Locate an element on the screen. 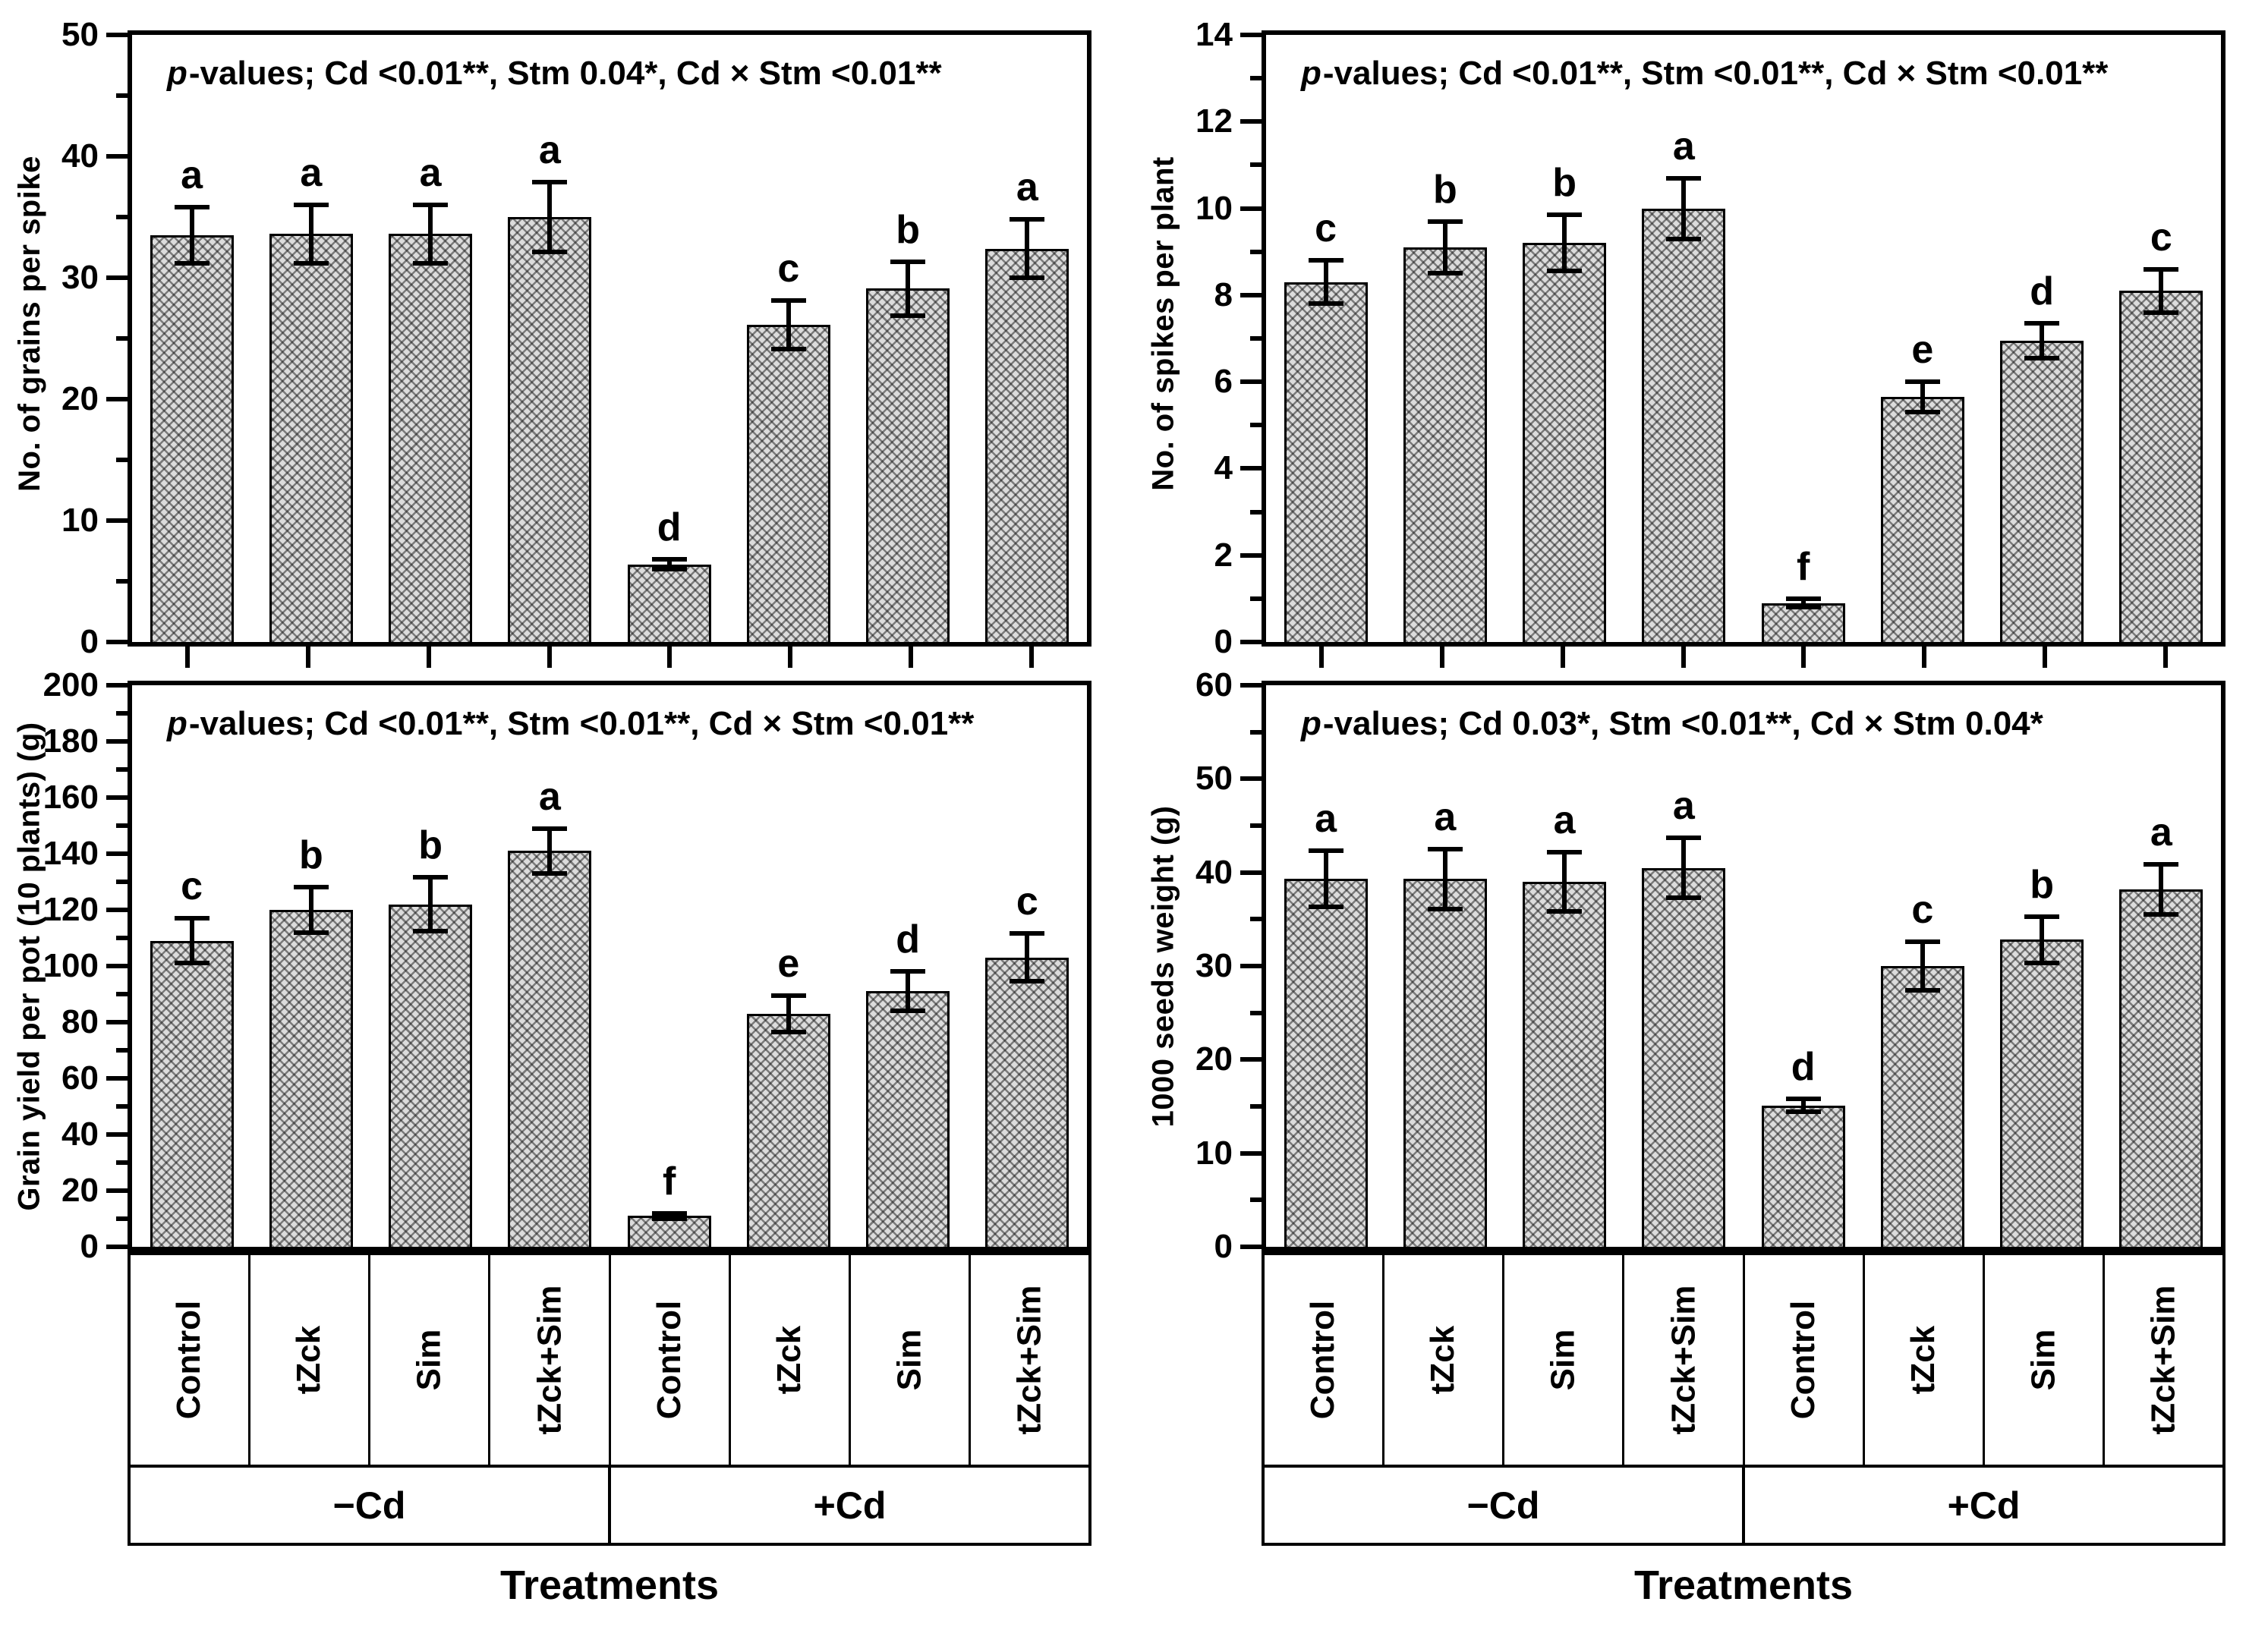  significance-letter: b is located at coordinates (1564, 183).